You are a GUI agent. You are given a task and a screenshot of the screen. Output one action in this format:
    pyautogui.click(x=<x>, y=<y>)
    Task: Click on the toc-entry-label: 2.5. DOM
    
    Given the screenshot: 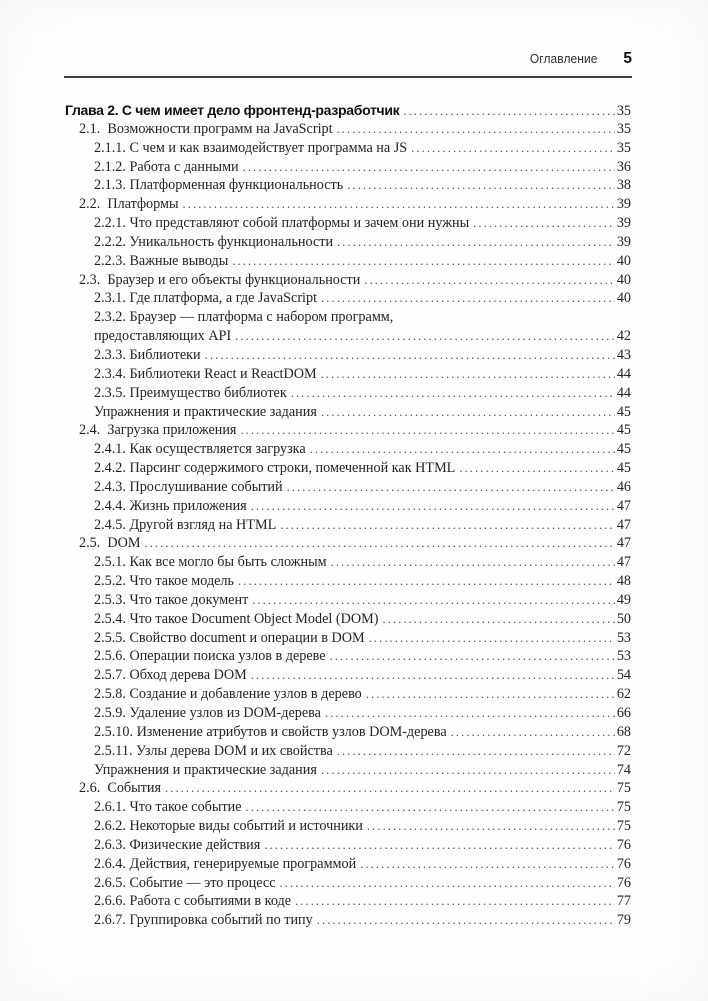 What is the action you would take?
    pyautogui.click(x=110, y=543)
    